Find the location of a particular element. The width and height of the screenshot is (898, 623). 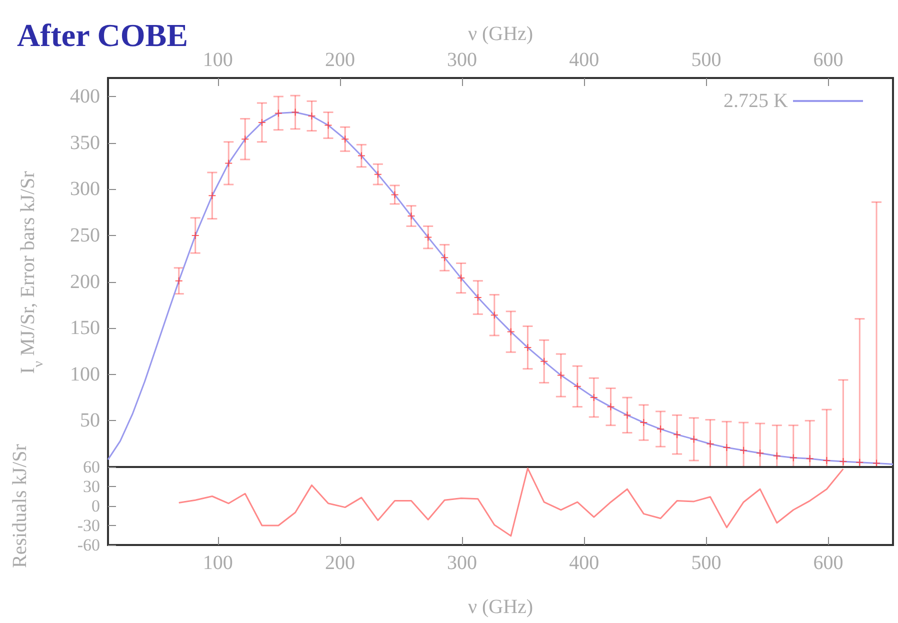

y-tick-label: -60 is located at coordinates (88, 545).